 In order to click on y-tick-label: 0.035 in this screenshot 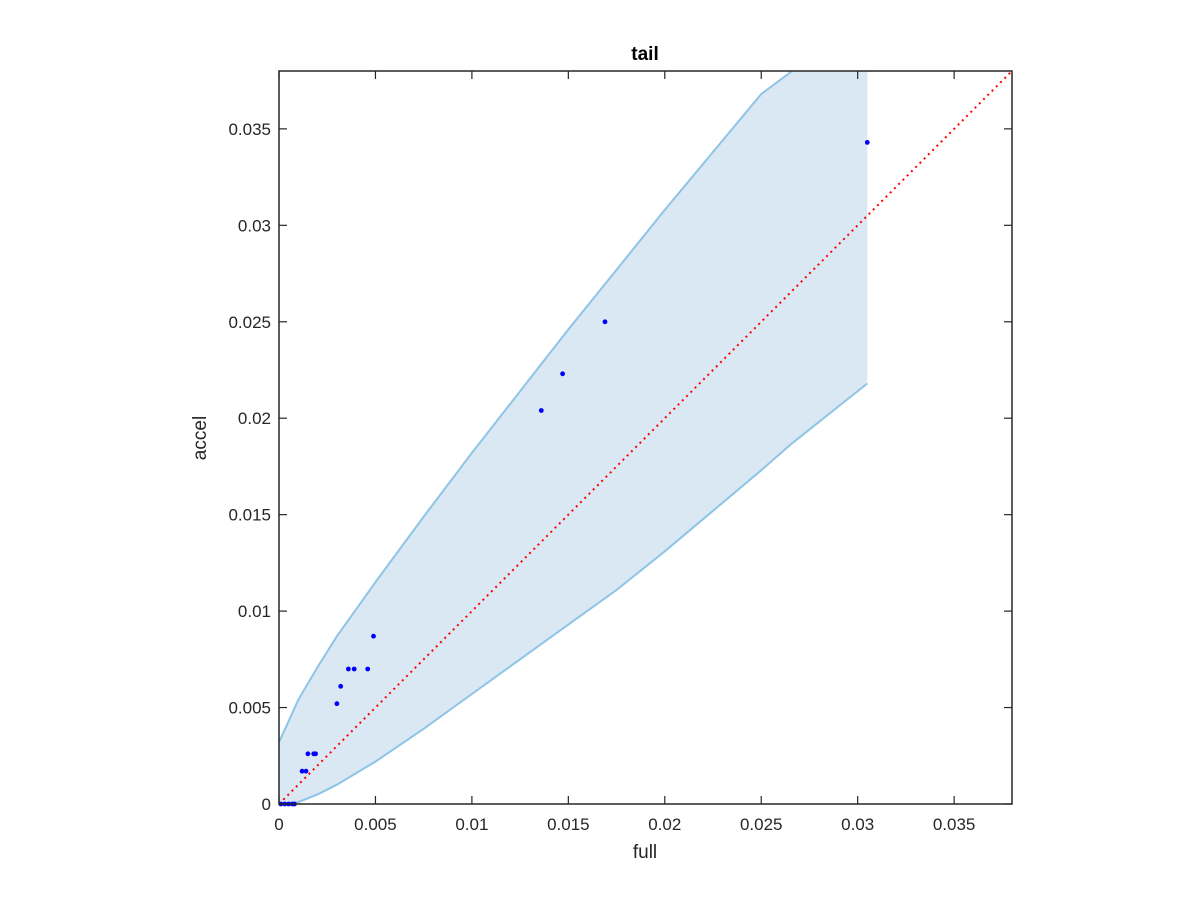, I will do `click(249, 129)`.